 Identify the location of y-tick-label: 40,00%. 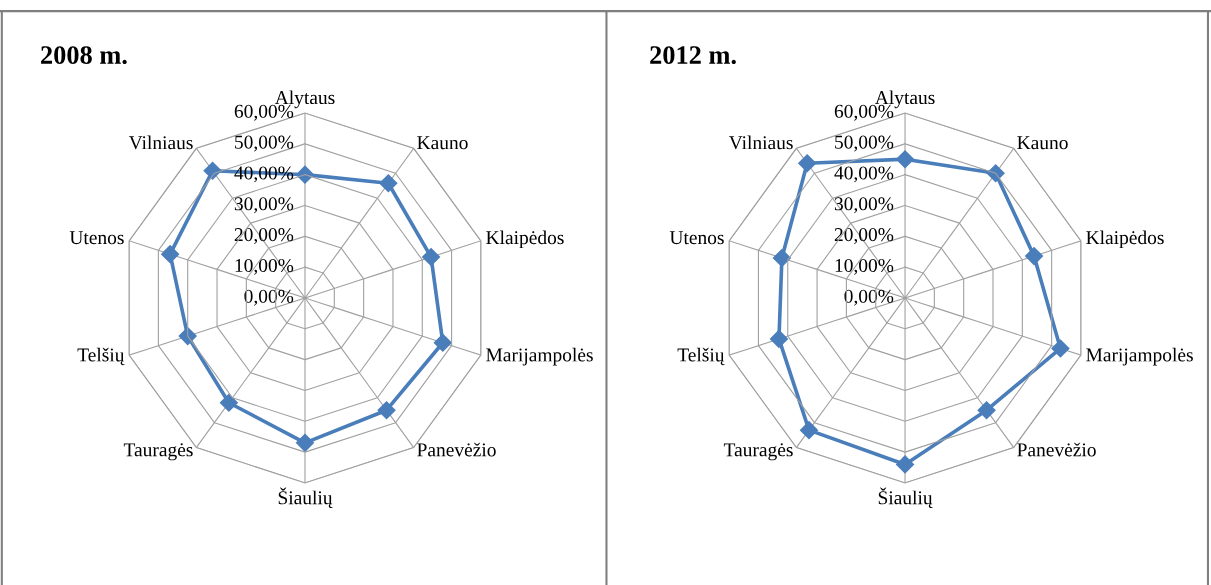
(864, 174).